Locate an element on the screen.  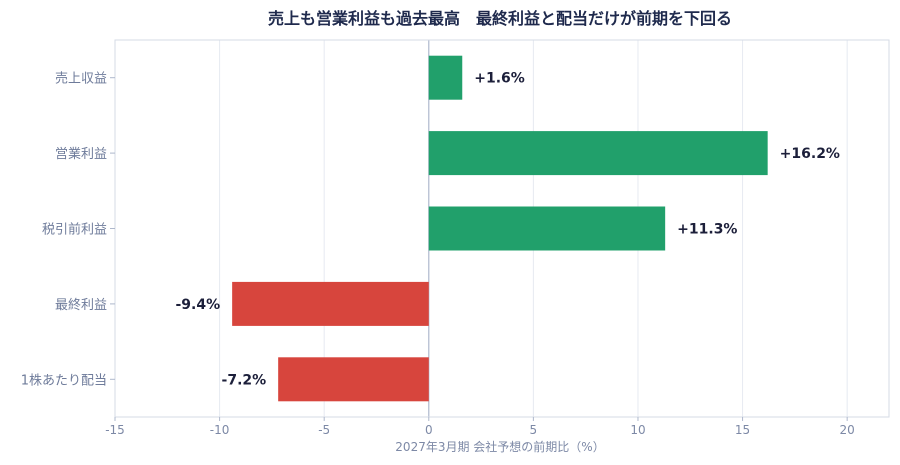
category-label: 売上収益 is located at coordinates (81, 79).